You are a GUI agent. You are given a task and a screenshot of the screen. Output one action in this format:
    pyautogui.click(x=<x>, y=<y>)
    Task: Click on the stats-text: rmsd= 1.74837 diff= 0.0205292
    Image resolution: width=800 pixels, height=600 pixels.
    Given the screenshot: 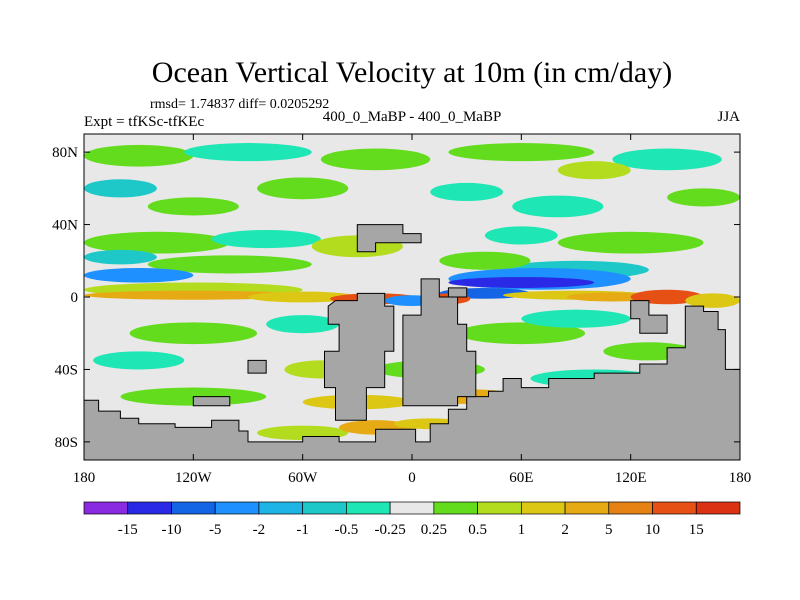 What is the action you would take?
    pyautogui.click(x=239, y=104)
    